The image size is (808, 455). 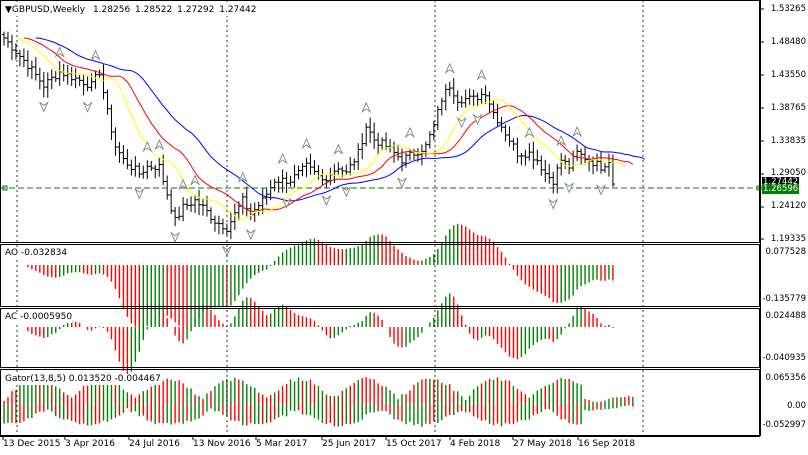 I want to click on close-price: 1.27442, so click(x=238, y=10).